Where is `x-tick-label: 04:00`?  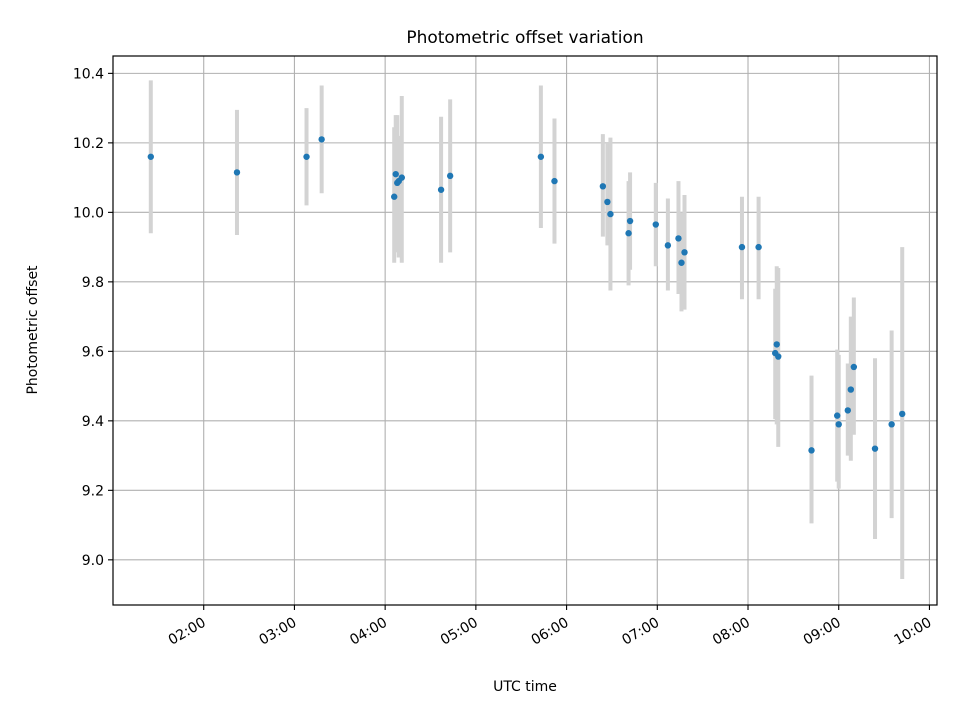
x-tick-label: 04:00 is located at coordinates (368, 632).